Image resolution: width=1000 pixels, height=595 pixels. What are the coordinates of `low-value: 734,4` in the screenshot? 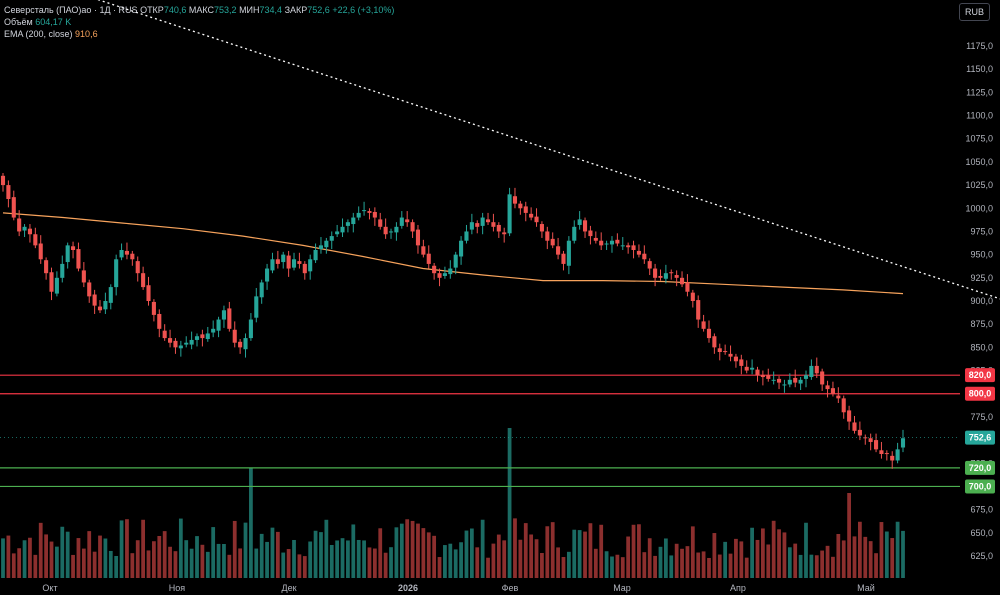 It's located at (271, 10).